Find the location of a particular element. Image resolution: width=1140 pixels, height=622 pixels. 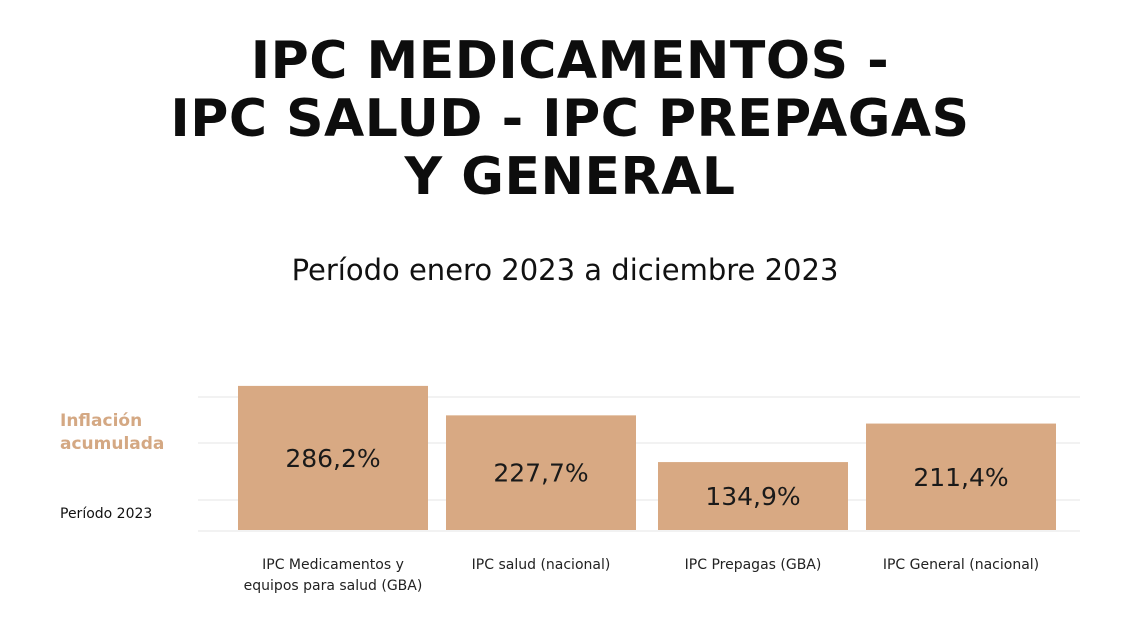

category-label: IPC salud (nacional) is located at coordinates (541, 565).